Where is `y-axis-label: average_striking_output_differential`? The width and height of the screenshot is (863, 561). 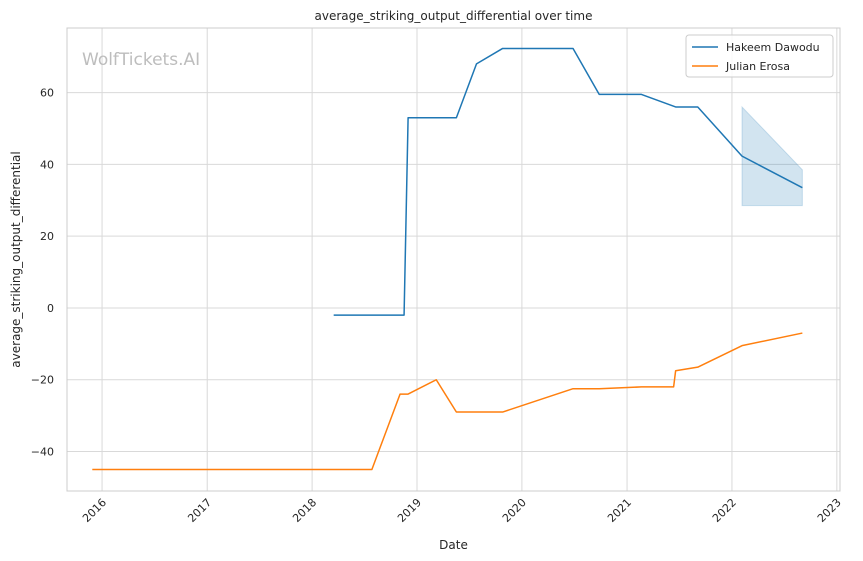 y-axis-label: average_striking_output_differential is located at coordinates (16, 259).